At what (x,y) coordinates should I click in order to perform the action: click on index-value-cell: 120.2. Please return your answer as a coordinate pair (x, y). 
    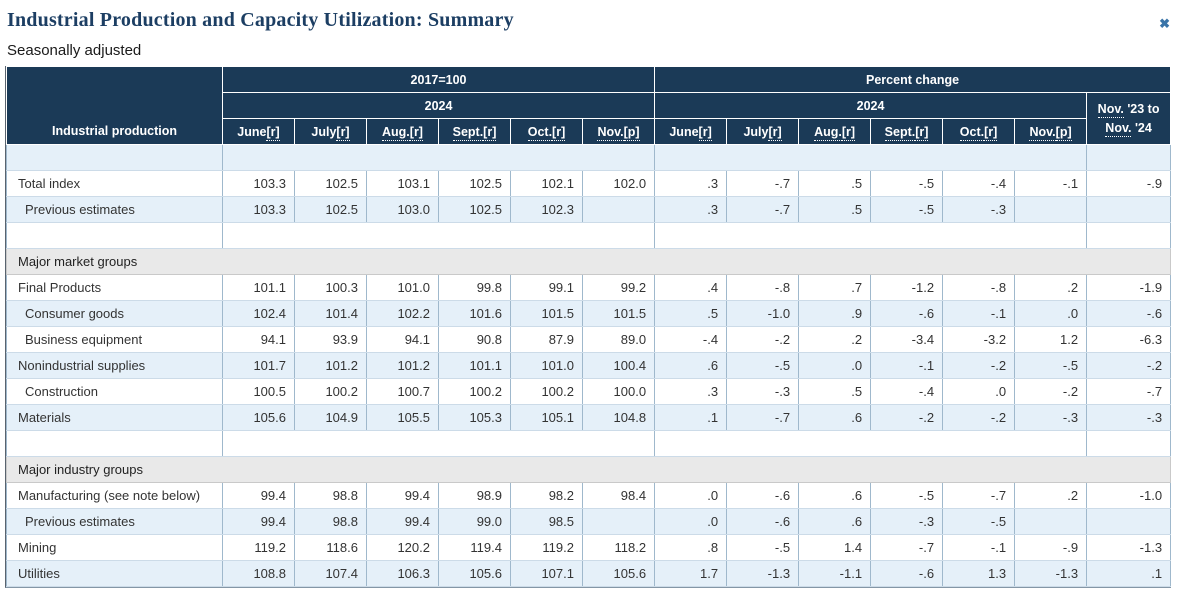
    Looking at the image, I should click on (402, 547).